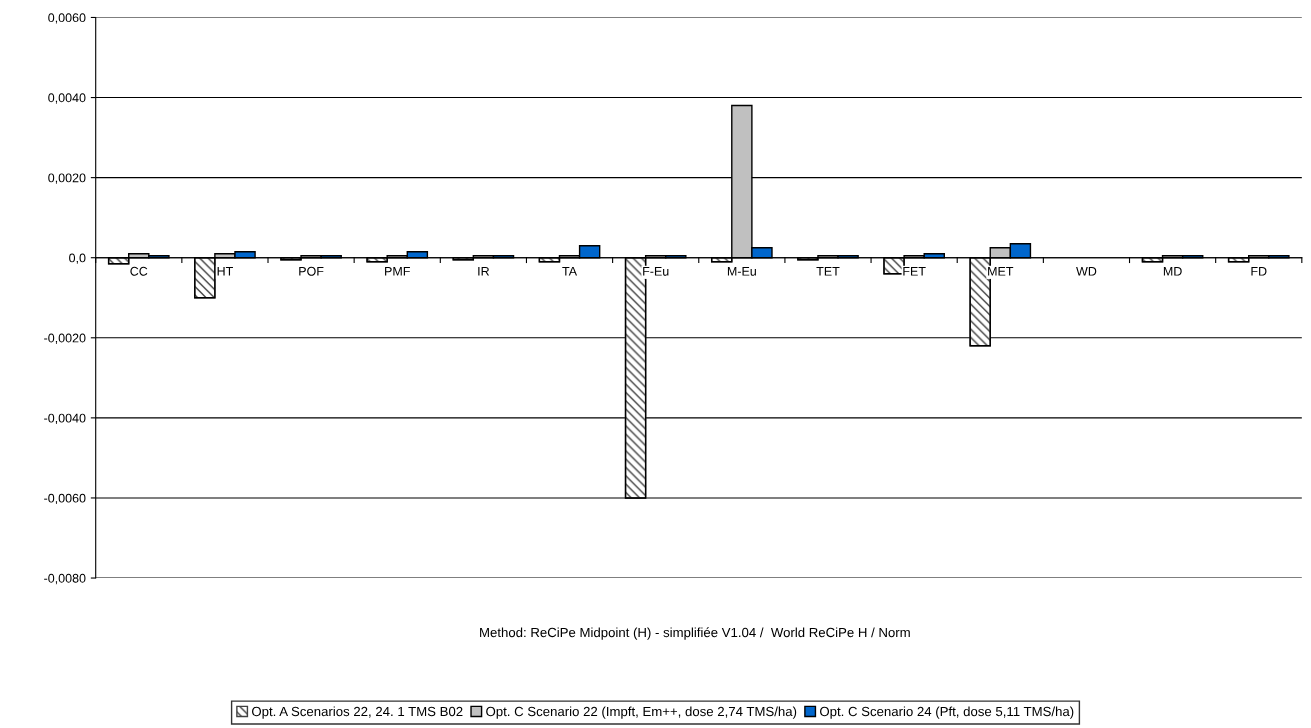 The width and height of the screenshot is (1311, 728). I want to click on x-tick-label: MET, so click(1001, 271).